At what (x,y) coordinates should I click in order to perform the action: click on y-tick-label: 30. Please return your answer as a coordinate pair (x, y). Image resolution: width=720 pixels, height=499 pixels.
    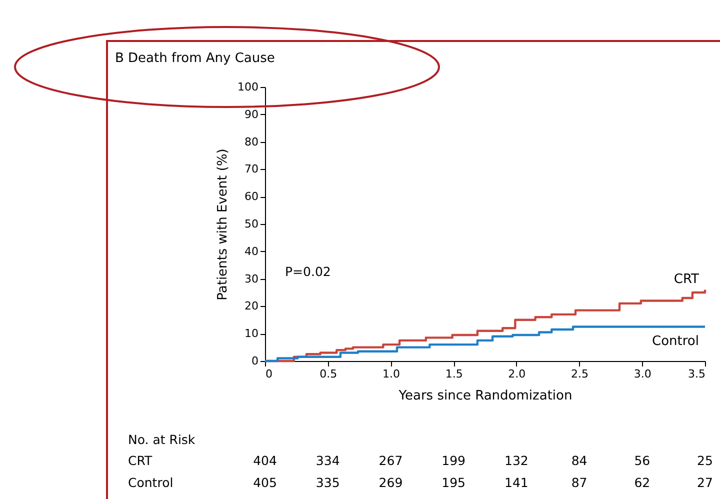
    Looking at the image, I should click on (251, 279).